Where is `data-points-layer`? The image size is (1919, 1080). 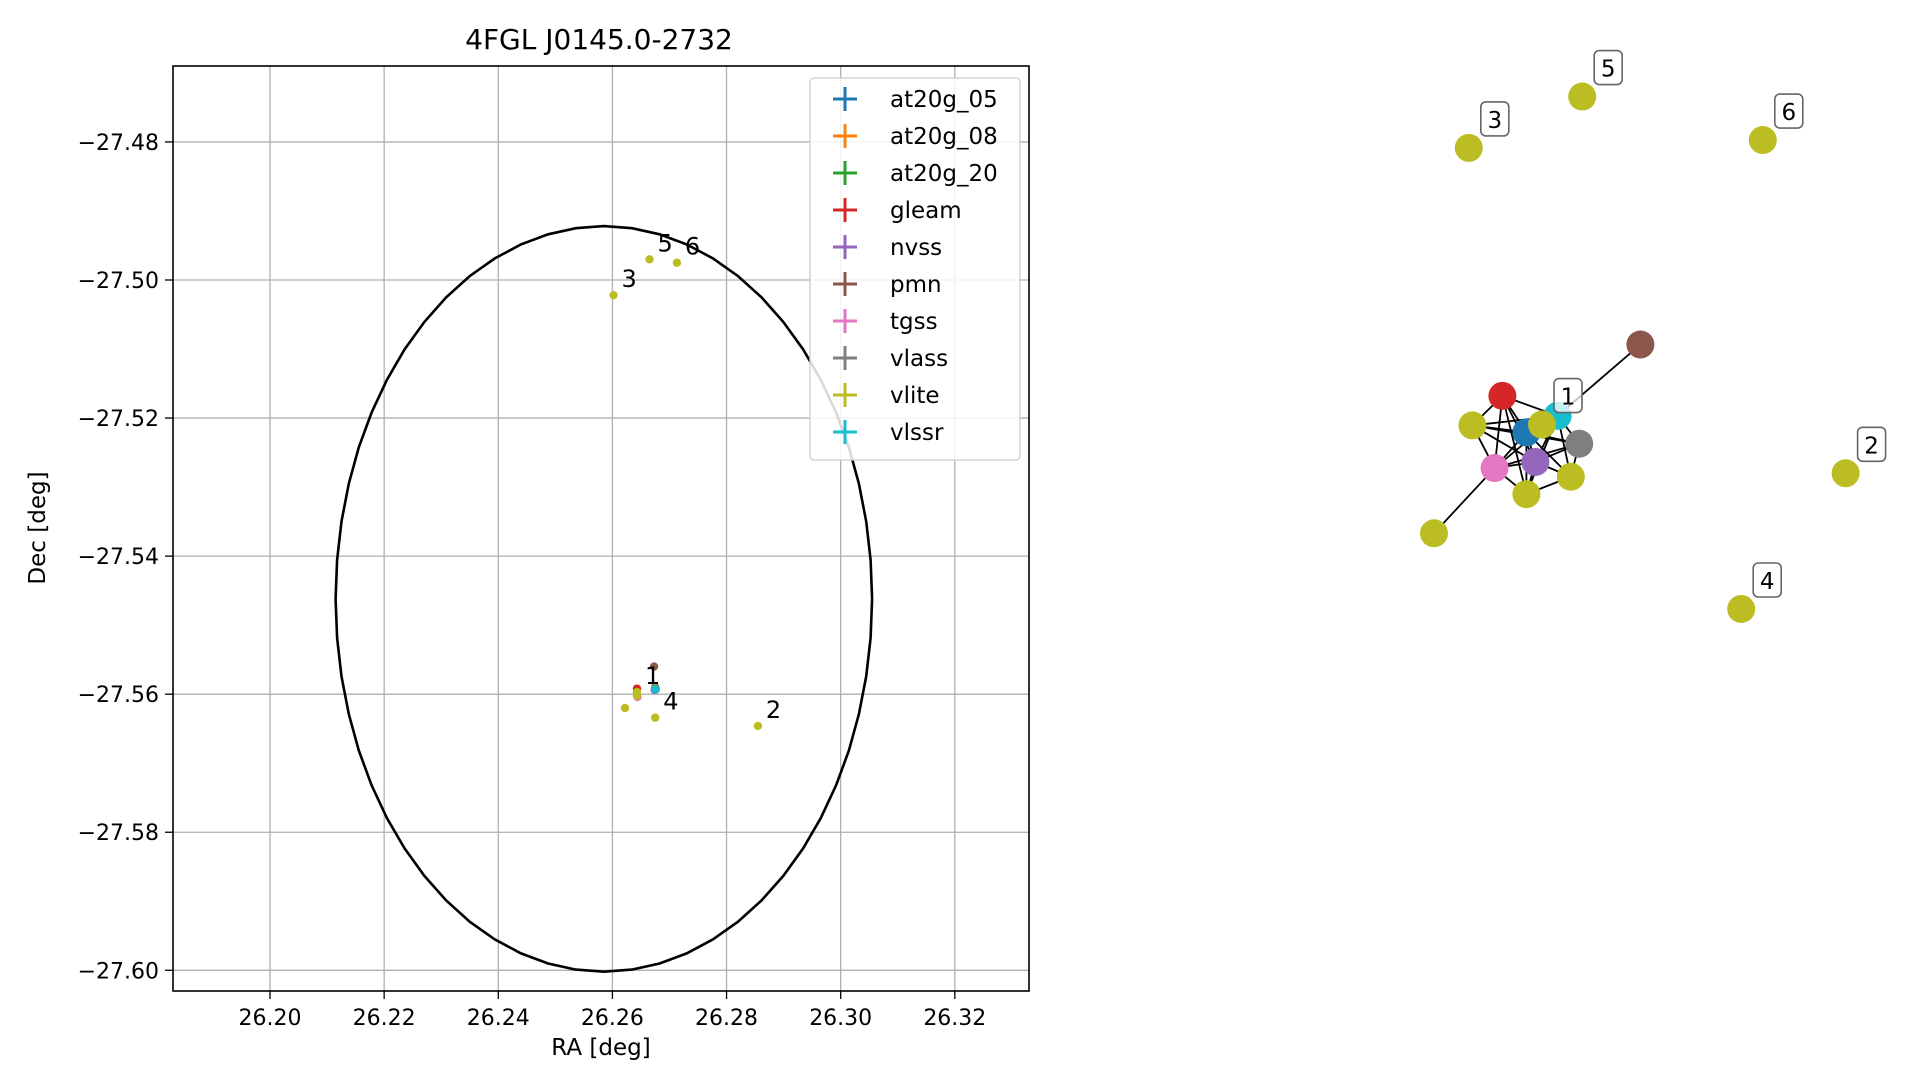
data-points-layer is located at coordinates (686, 493).